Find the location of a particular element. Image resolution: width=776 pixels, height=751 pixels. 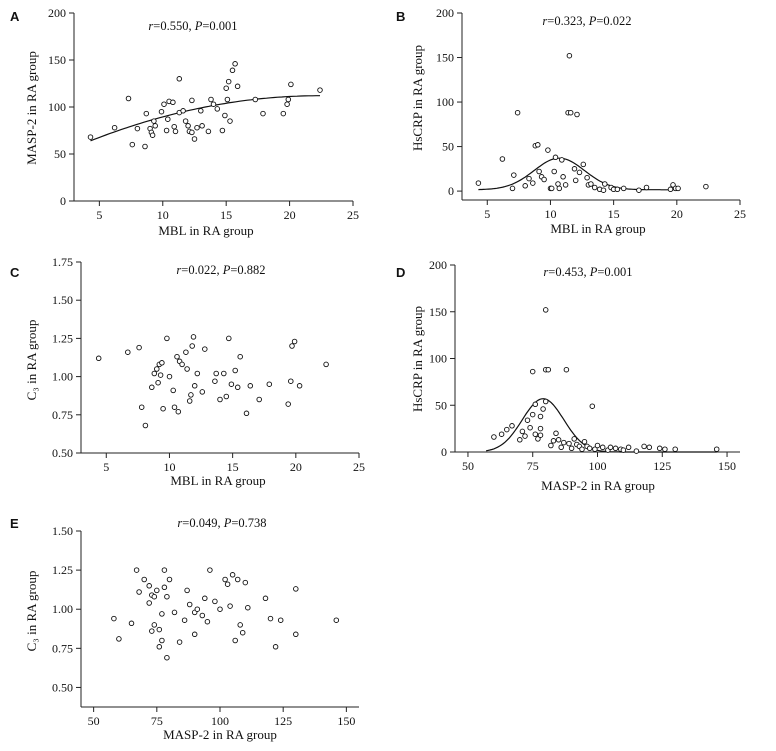

panel-d-xtick-label: 125 is located at coordinates (662, 466).